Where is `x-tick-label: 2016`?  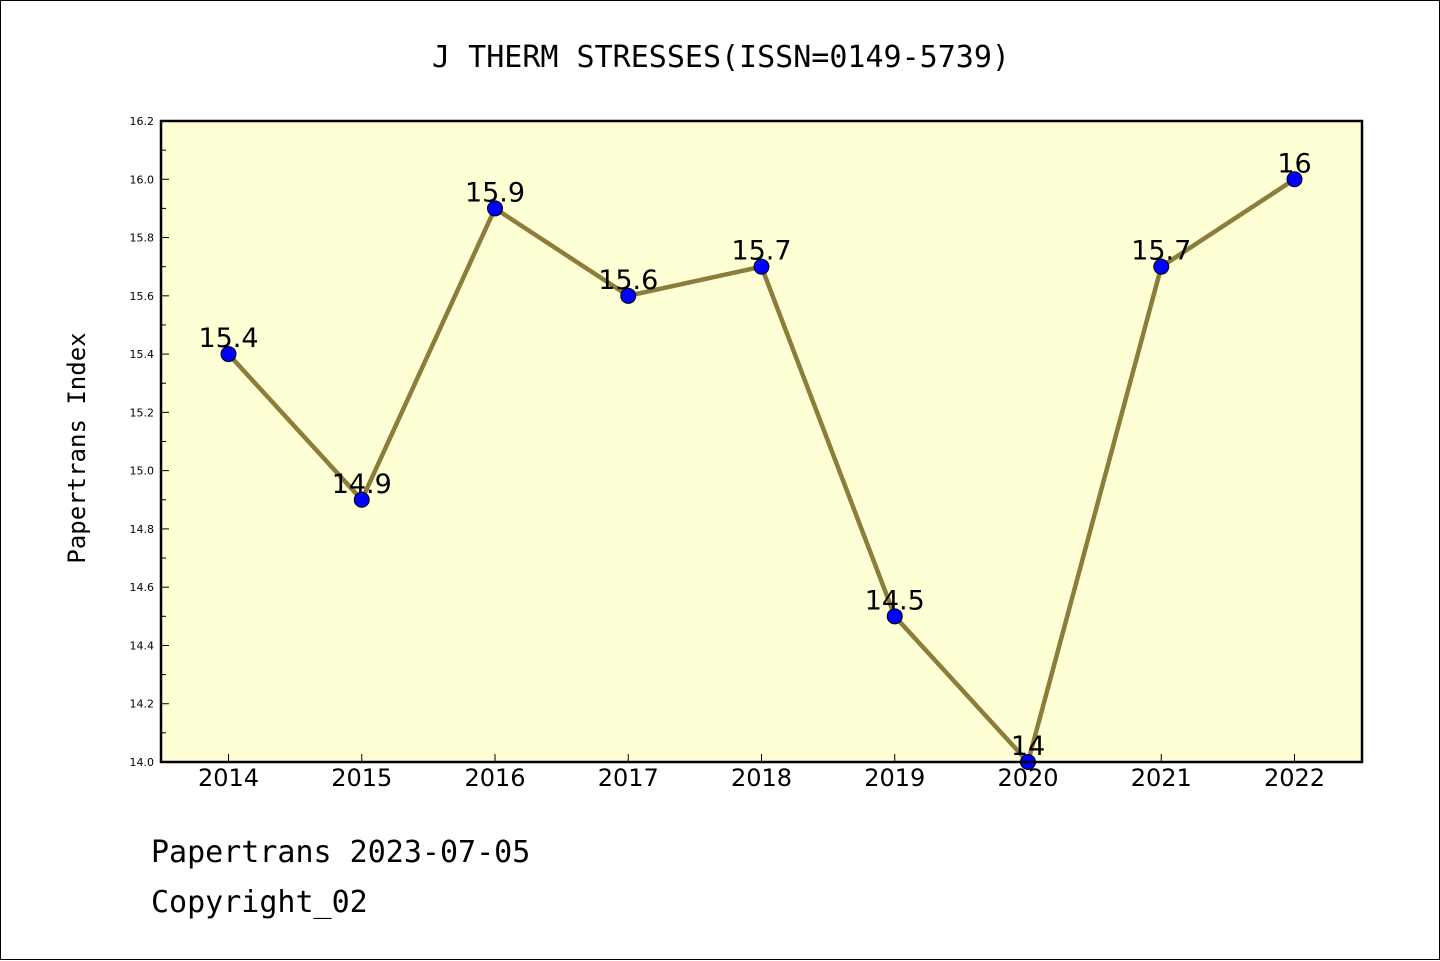 x-tick-label: 2016 is located at coordinates (494, 778).